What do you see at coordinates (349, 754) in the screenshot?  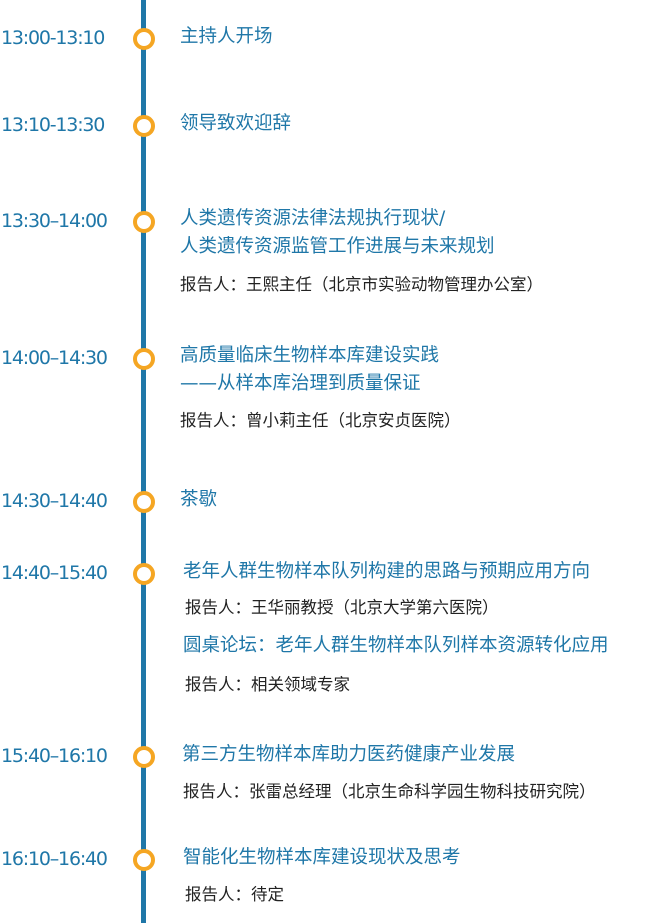 I see `session-title: 第三方生物样本库助力医药健康产业发展` at bounding box center [349, 754].